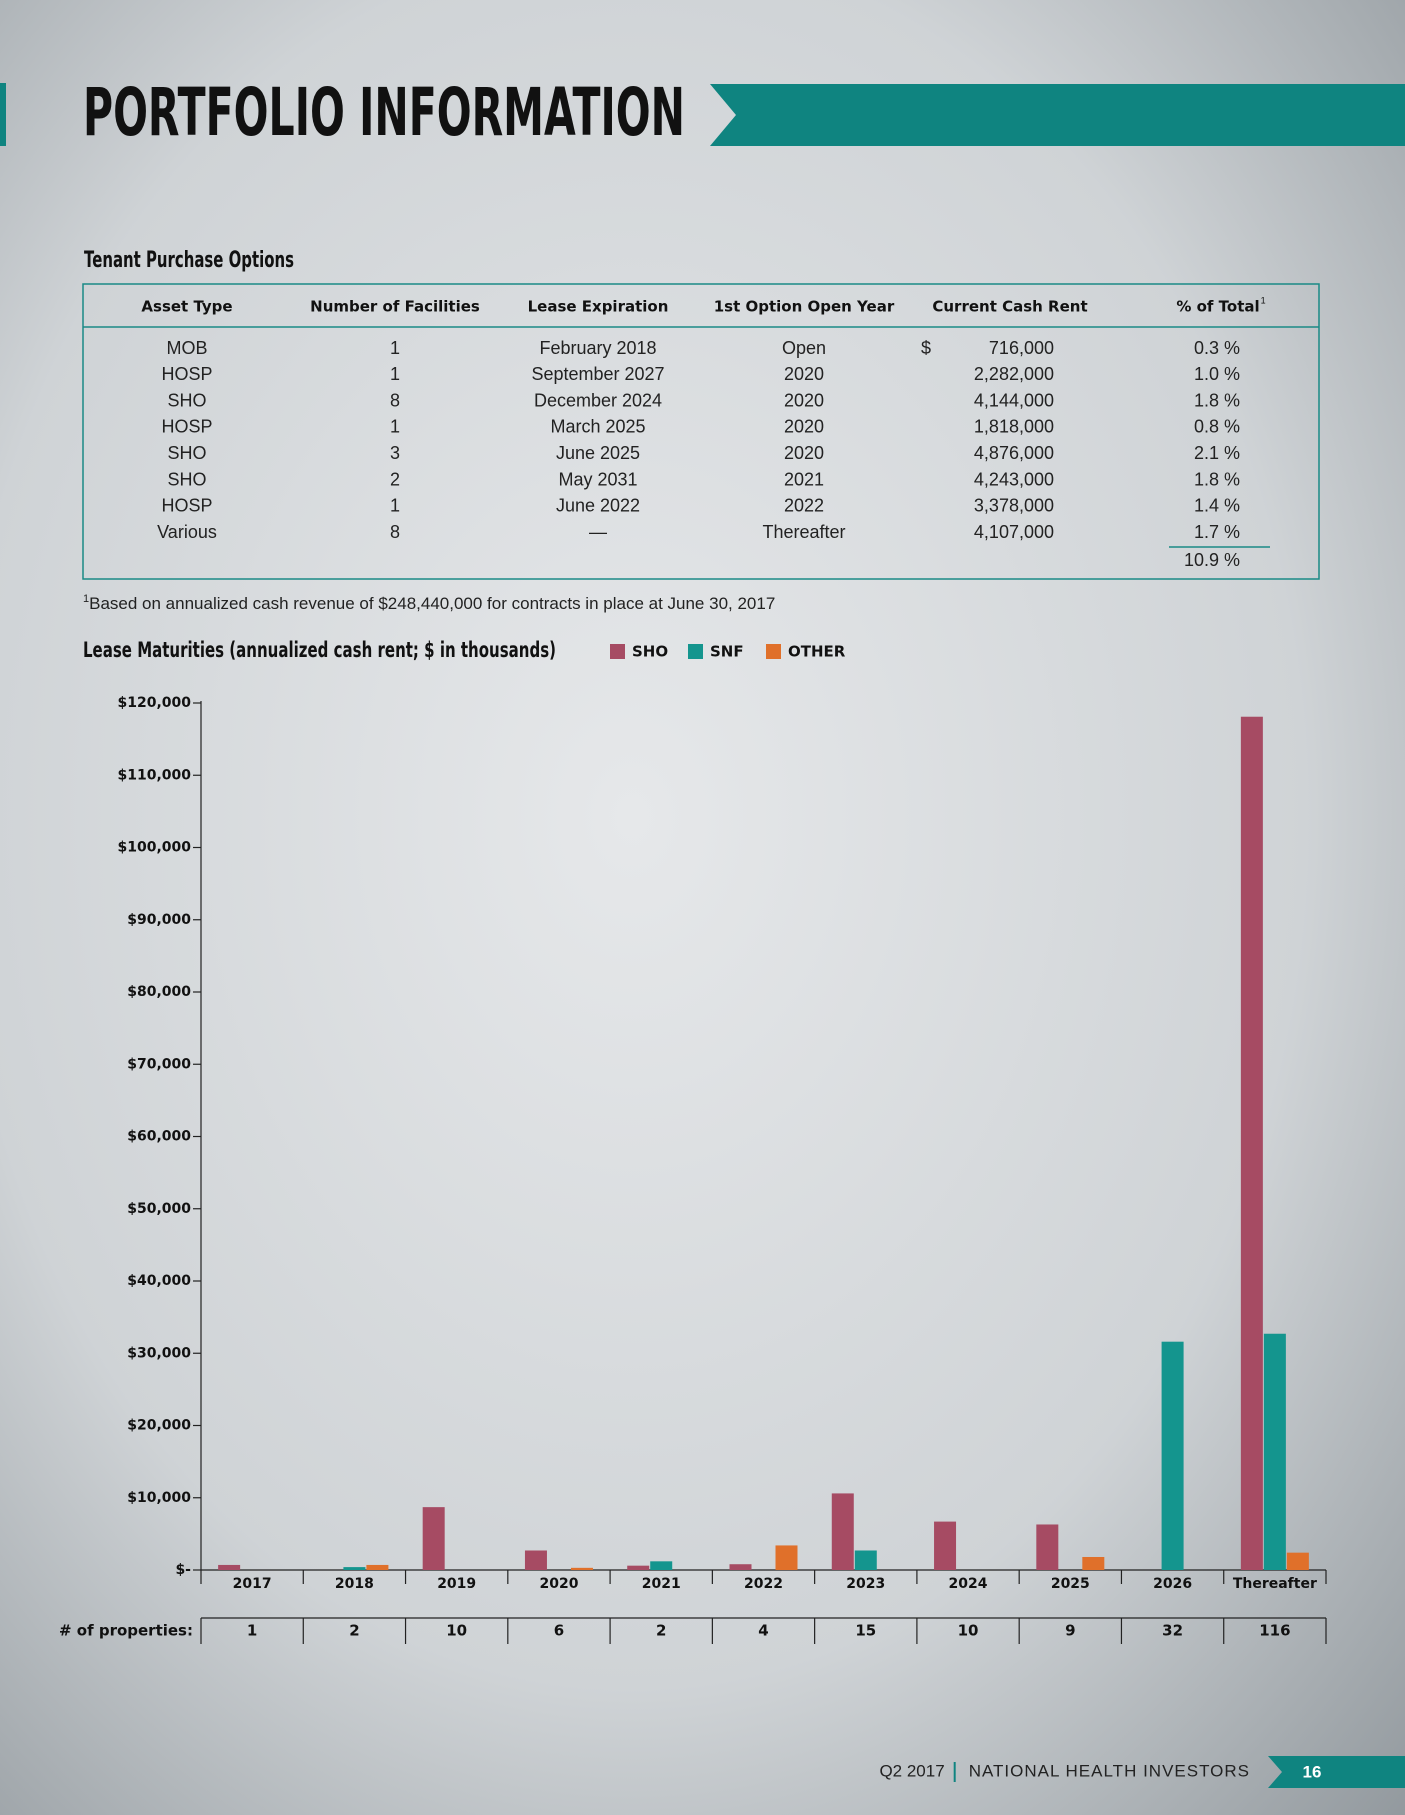 The width and height of the screenshot is (1405, 1815). What do you see at coordinates (183, 1570) in the screenshot?
I see `y-tick-label: $-` at bounding box center [183, 1570].